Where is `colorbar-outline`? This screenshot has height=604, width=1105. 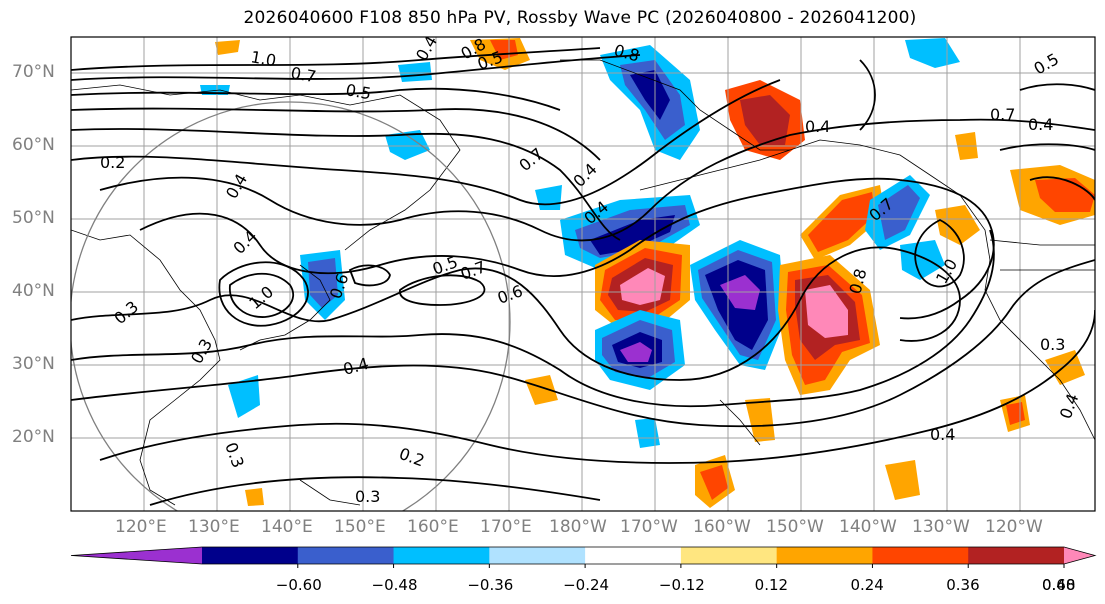
colorbar-outline is located at coordinates (583, 555).